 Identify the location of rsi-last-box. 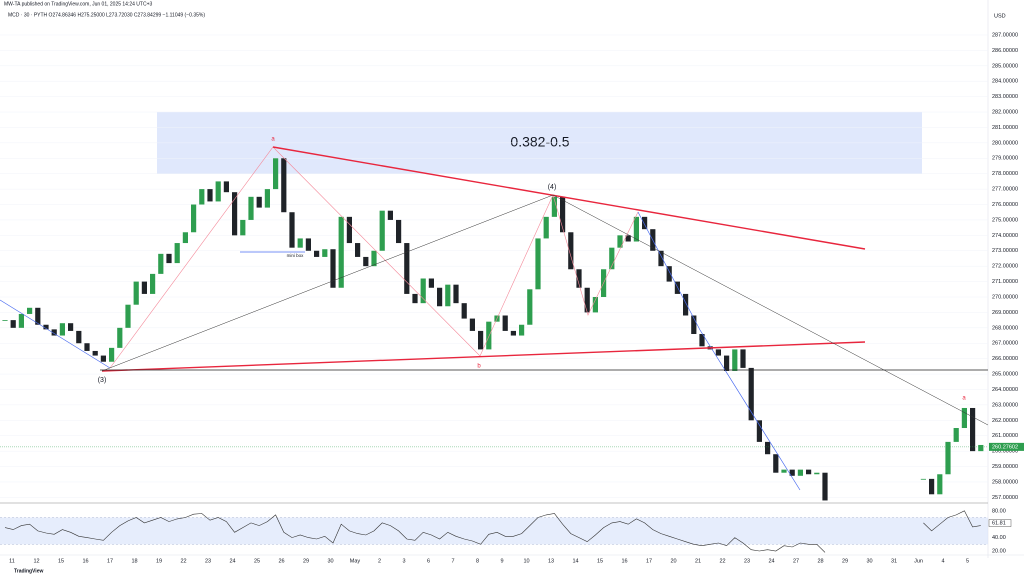
(1000, 523).